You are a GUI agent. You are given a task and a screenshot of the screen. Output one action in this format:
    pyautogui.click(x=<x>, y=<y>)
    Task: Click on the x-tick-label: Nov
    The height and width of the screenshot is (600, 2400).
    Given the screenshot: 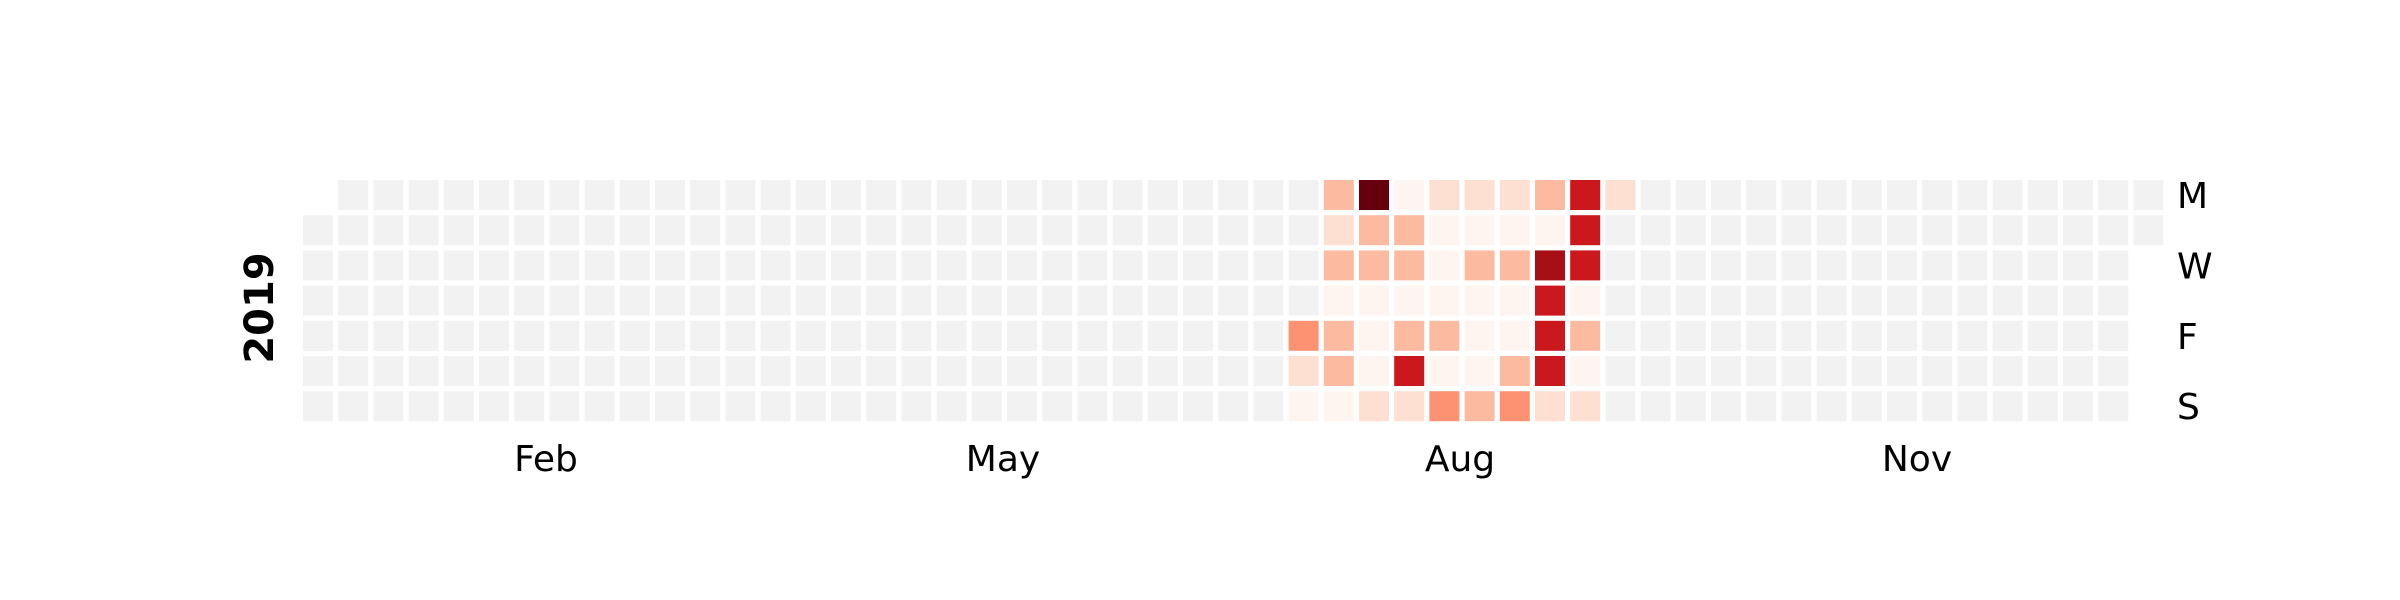 What is the action you would take?
    pyautogui.click(x=1917, y=459)
    